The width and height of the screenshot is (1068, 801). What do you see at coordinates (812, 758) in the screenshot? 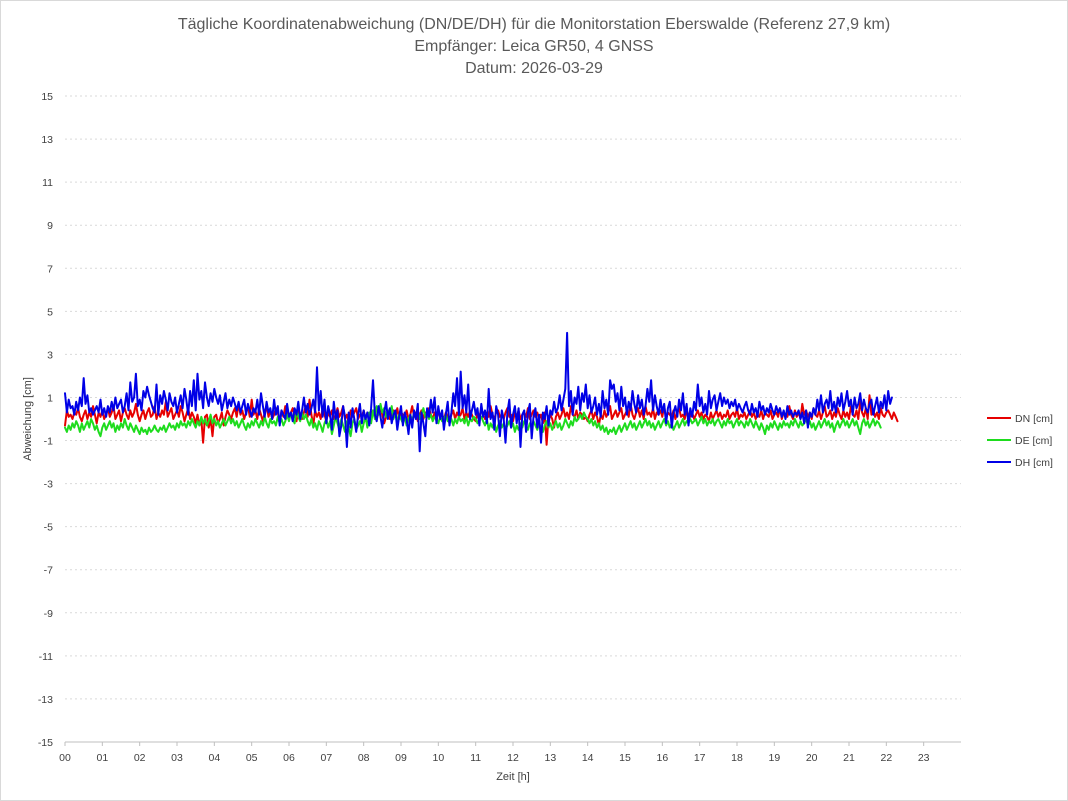
I see `x-tick-label: 20` at bounding box center [812, 758].